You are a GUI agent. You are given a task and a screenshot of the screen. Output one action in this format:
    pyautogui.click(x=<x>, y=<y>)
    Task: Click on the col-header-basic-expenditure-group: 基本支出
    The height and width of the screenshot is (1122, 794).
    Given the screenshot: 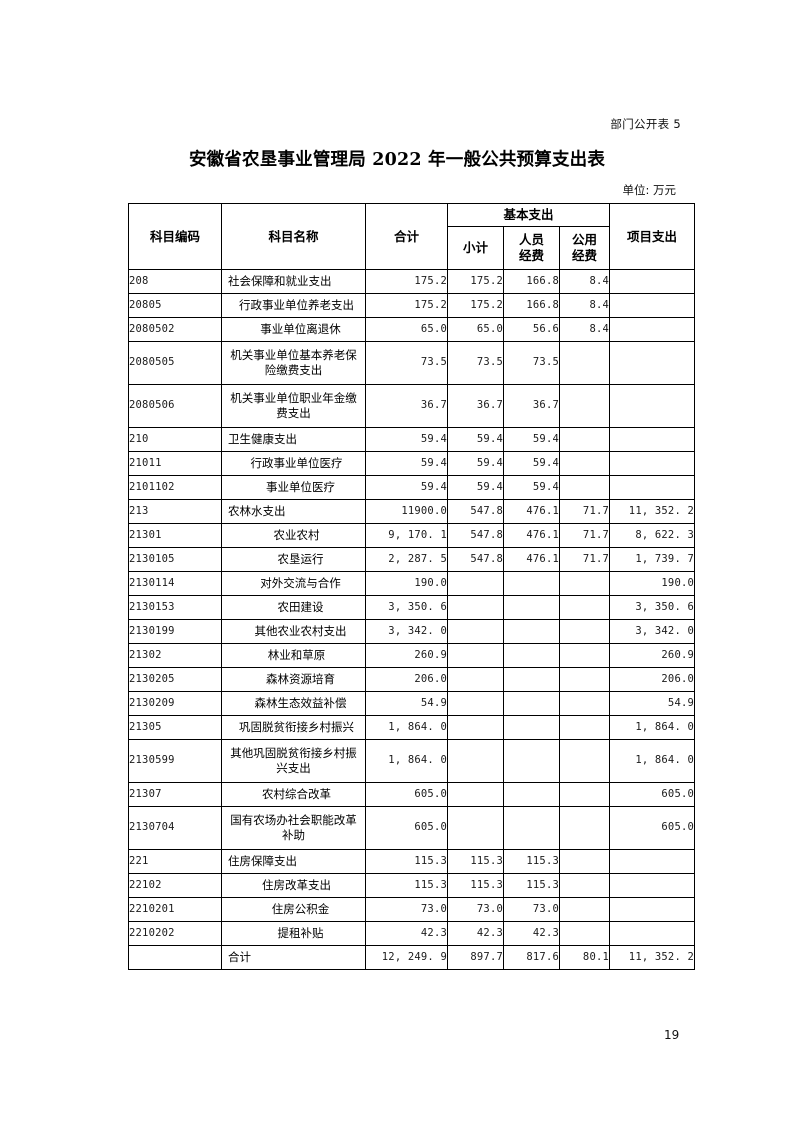 What is the action you would take?
    pyautogui.click(x=528, y=215)
    